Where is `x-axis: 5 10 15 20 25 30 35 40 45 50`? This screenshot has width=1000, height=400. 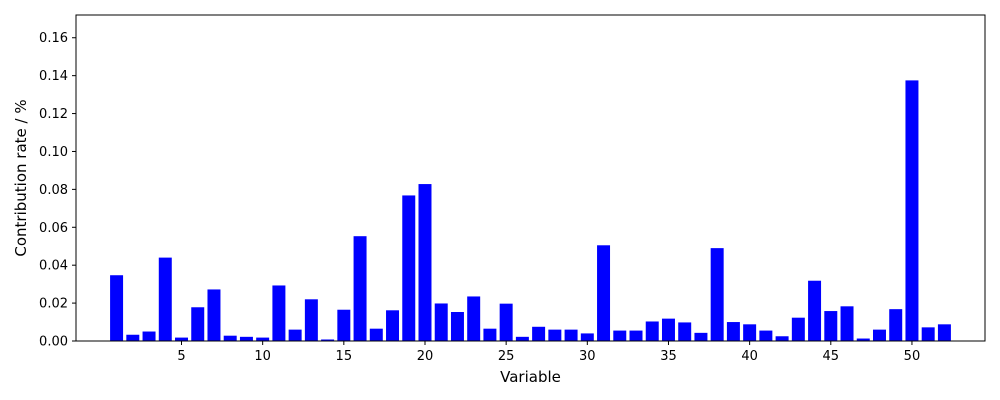 x-axis: 5 10 15 20 25 30 35 40 45 50 is located at coordinates (548, 352).